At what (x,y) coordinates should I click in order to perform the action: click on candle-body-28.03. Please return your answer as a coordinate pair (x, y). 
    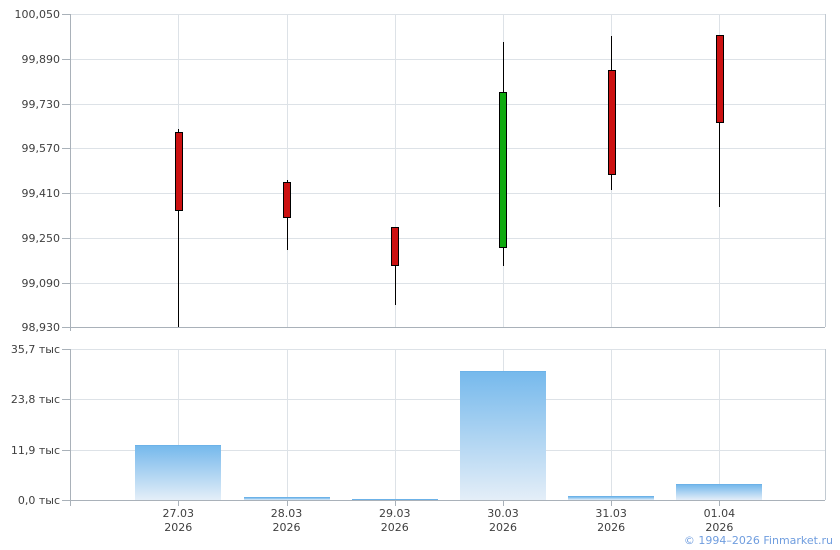
    Looking at the image, I should click on (287, 200).